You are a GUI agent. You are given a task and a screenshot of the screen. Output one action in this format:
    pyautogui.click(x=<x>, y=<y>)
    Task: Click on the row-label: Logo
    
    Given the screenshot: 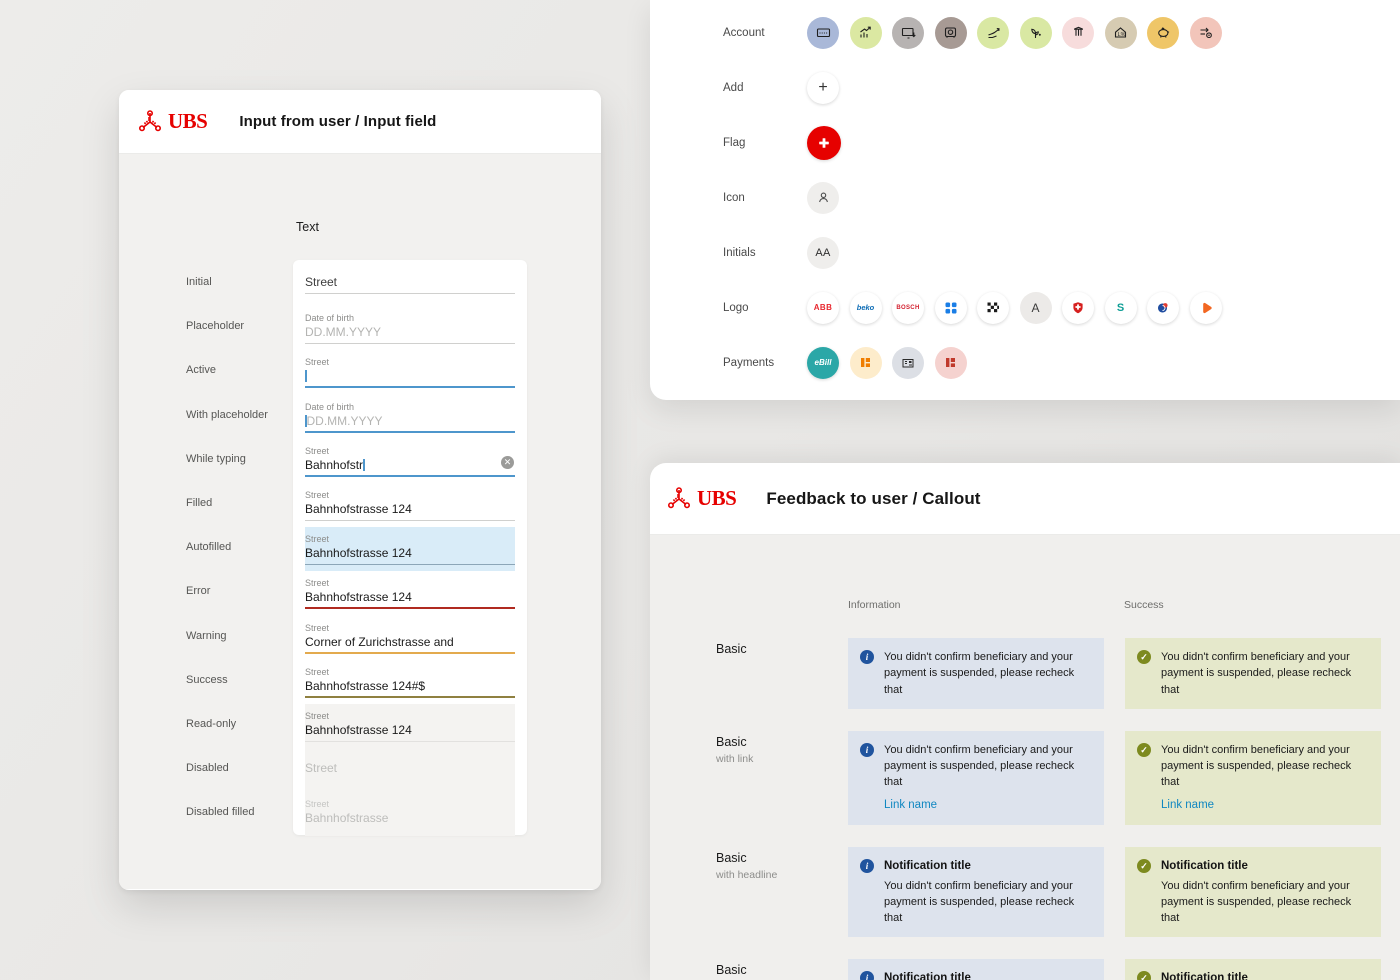 What is the action you would take?
    pyautogui.click(x=736, y=307)
    